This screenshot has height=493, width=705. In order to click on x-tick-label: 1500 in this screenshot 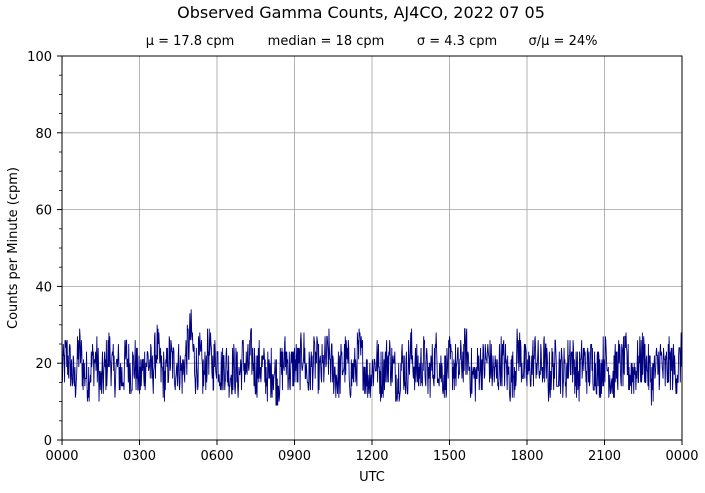, I will do `click(449, 456)`.